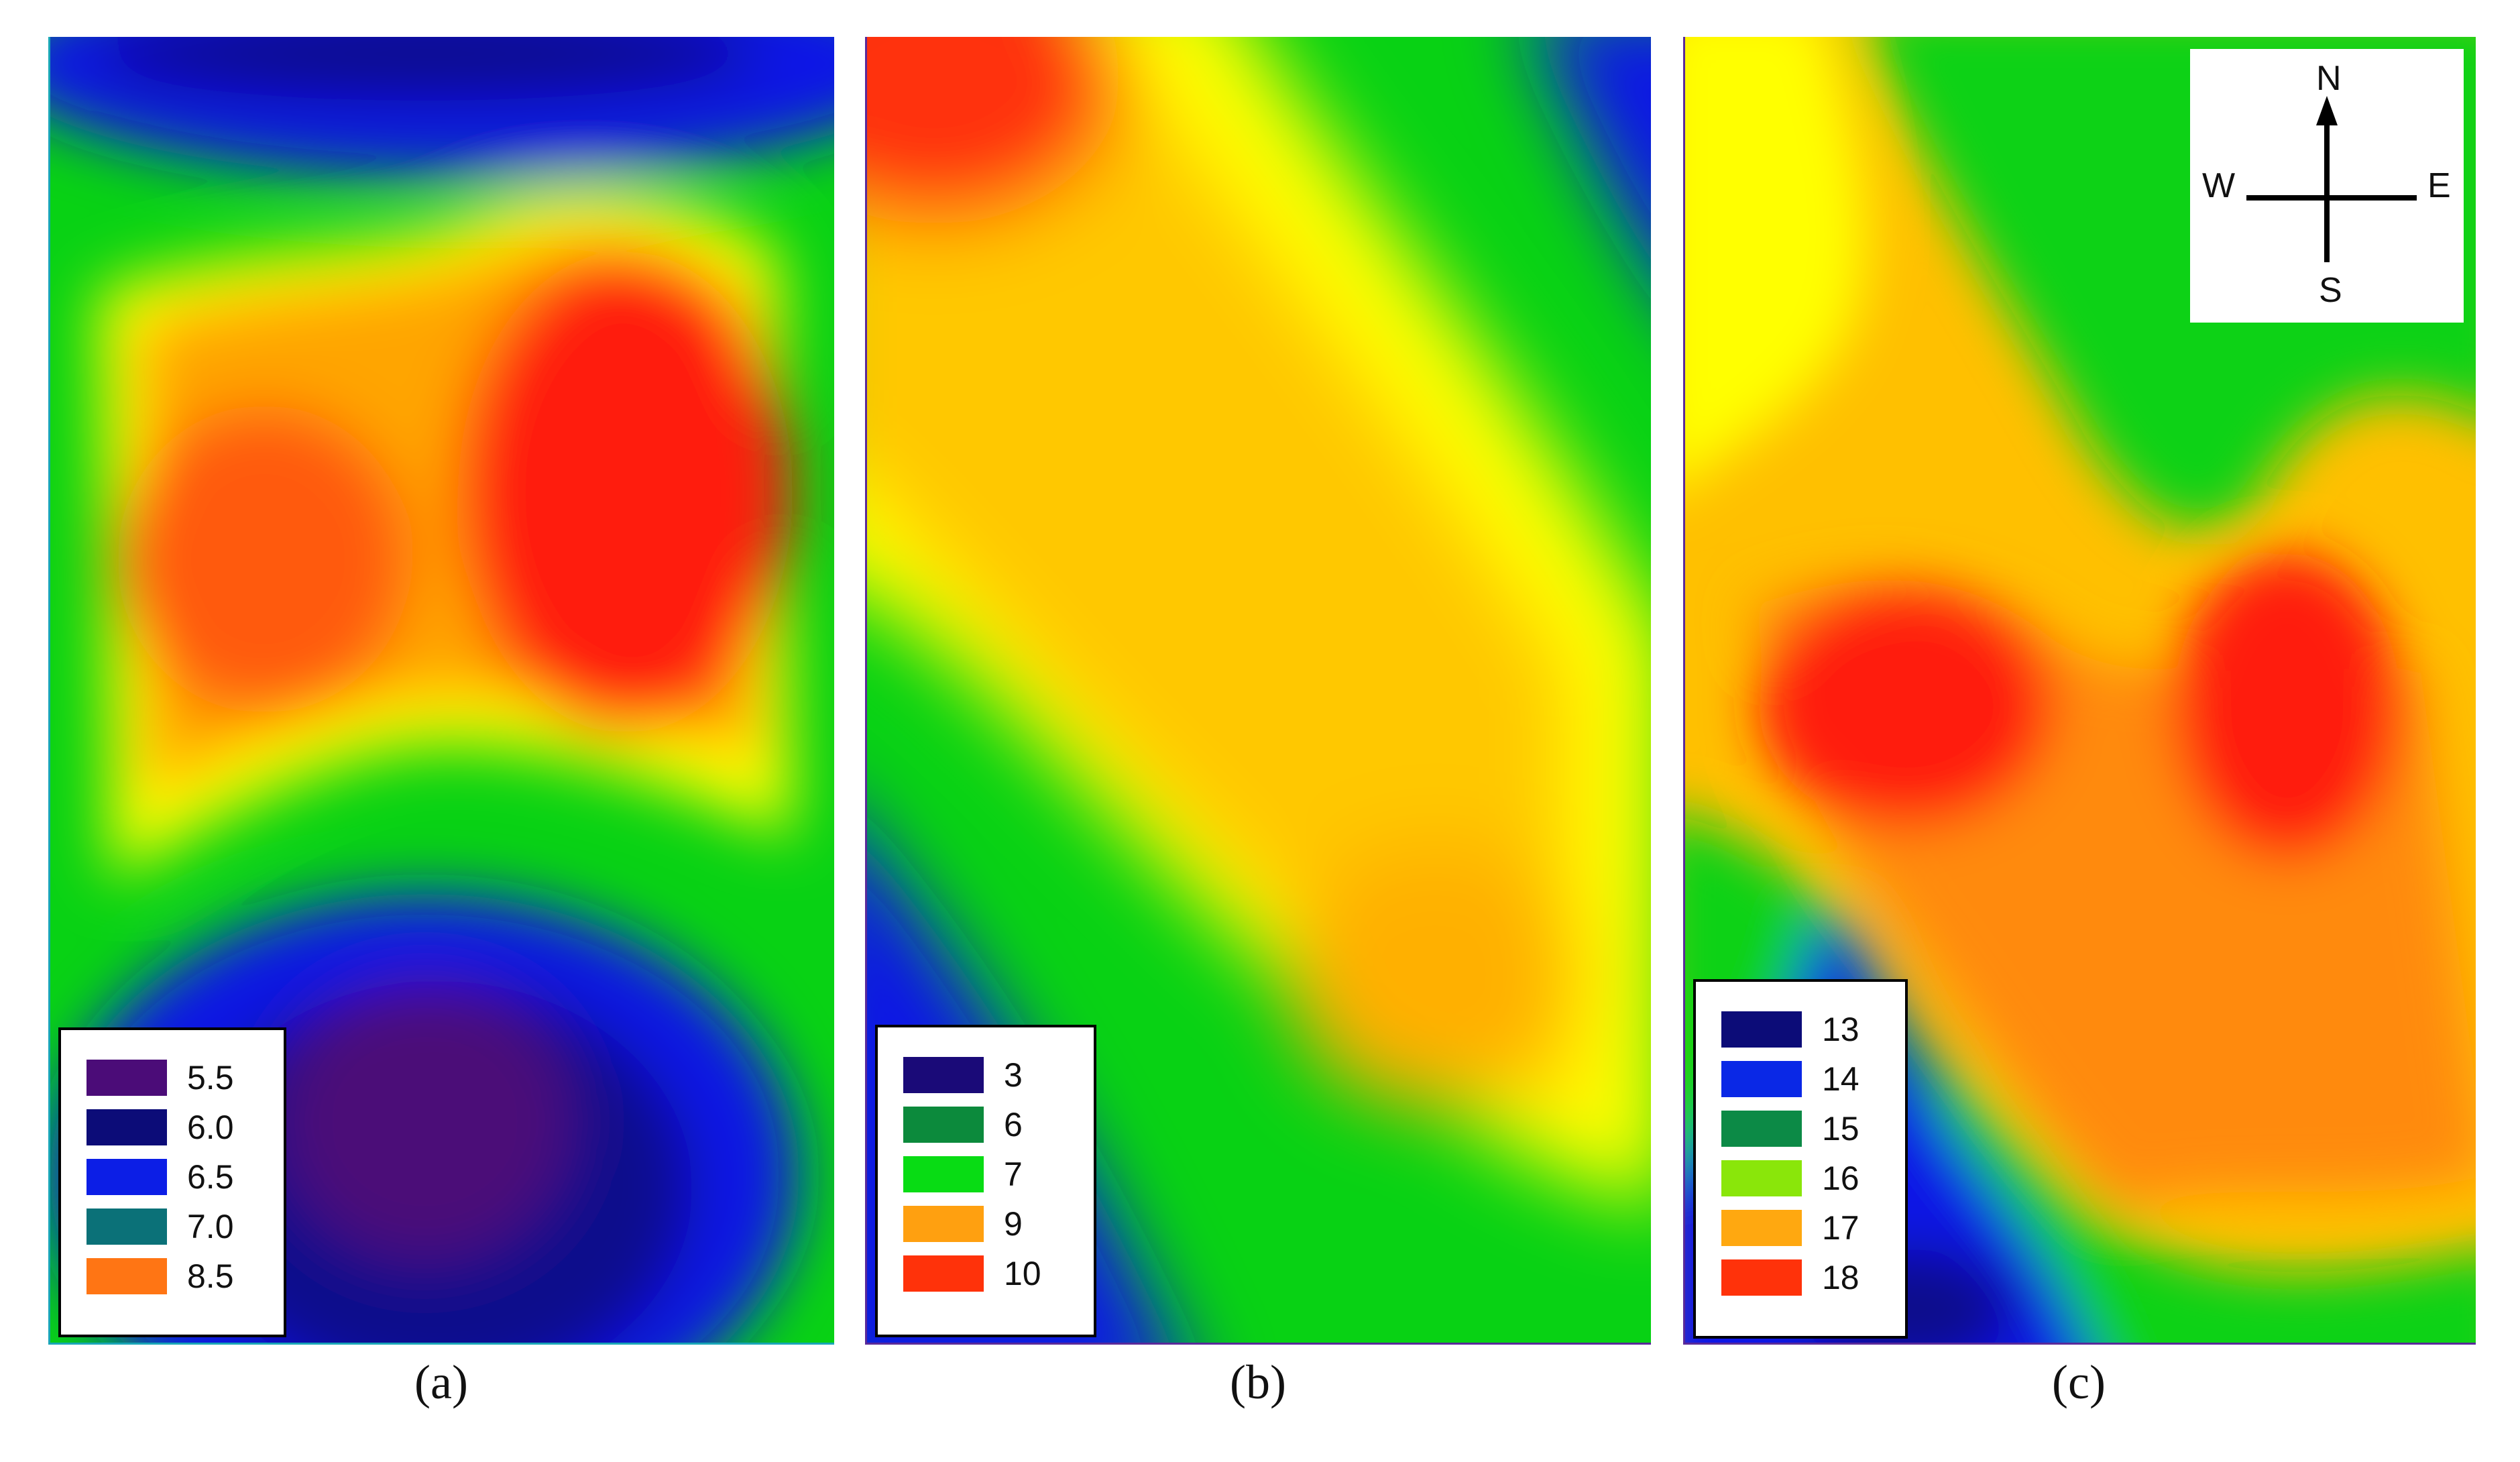 The image size is (2520, 1462). Describe the element at coordinates (441, 1382) in the screenshot. I see `panel-caption-a: (a)` at that location.